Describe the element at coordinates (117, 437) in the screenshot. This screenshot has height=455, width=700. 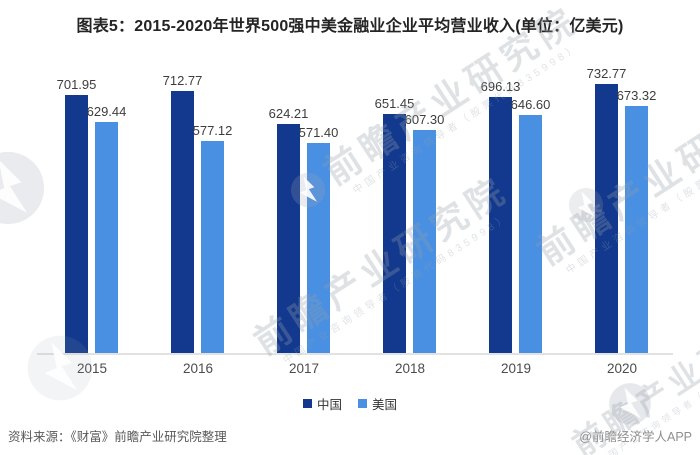
I see `source-note: 资料来源：《财富》前瞻产业研究院整理` at that location.